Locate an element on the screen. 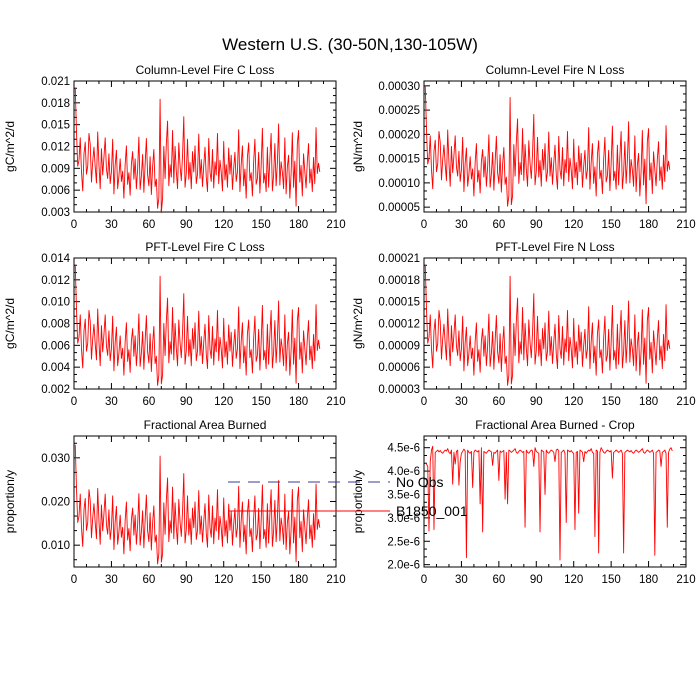  y-tick-label: 0.004 is located at coordinates (55, 368).